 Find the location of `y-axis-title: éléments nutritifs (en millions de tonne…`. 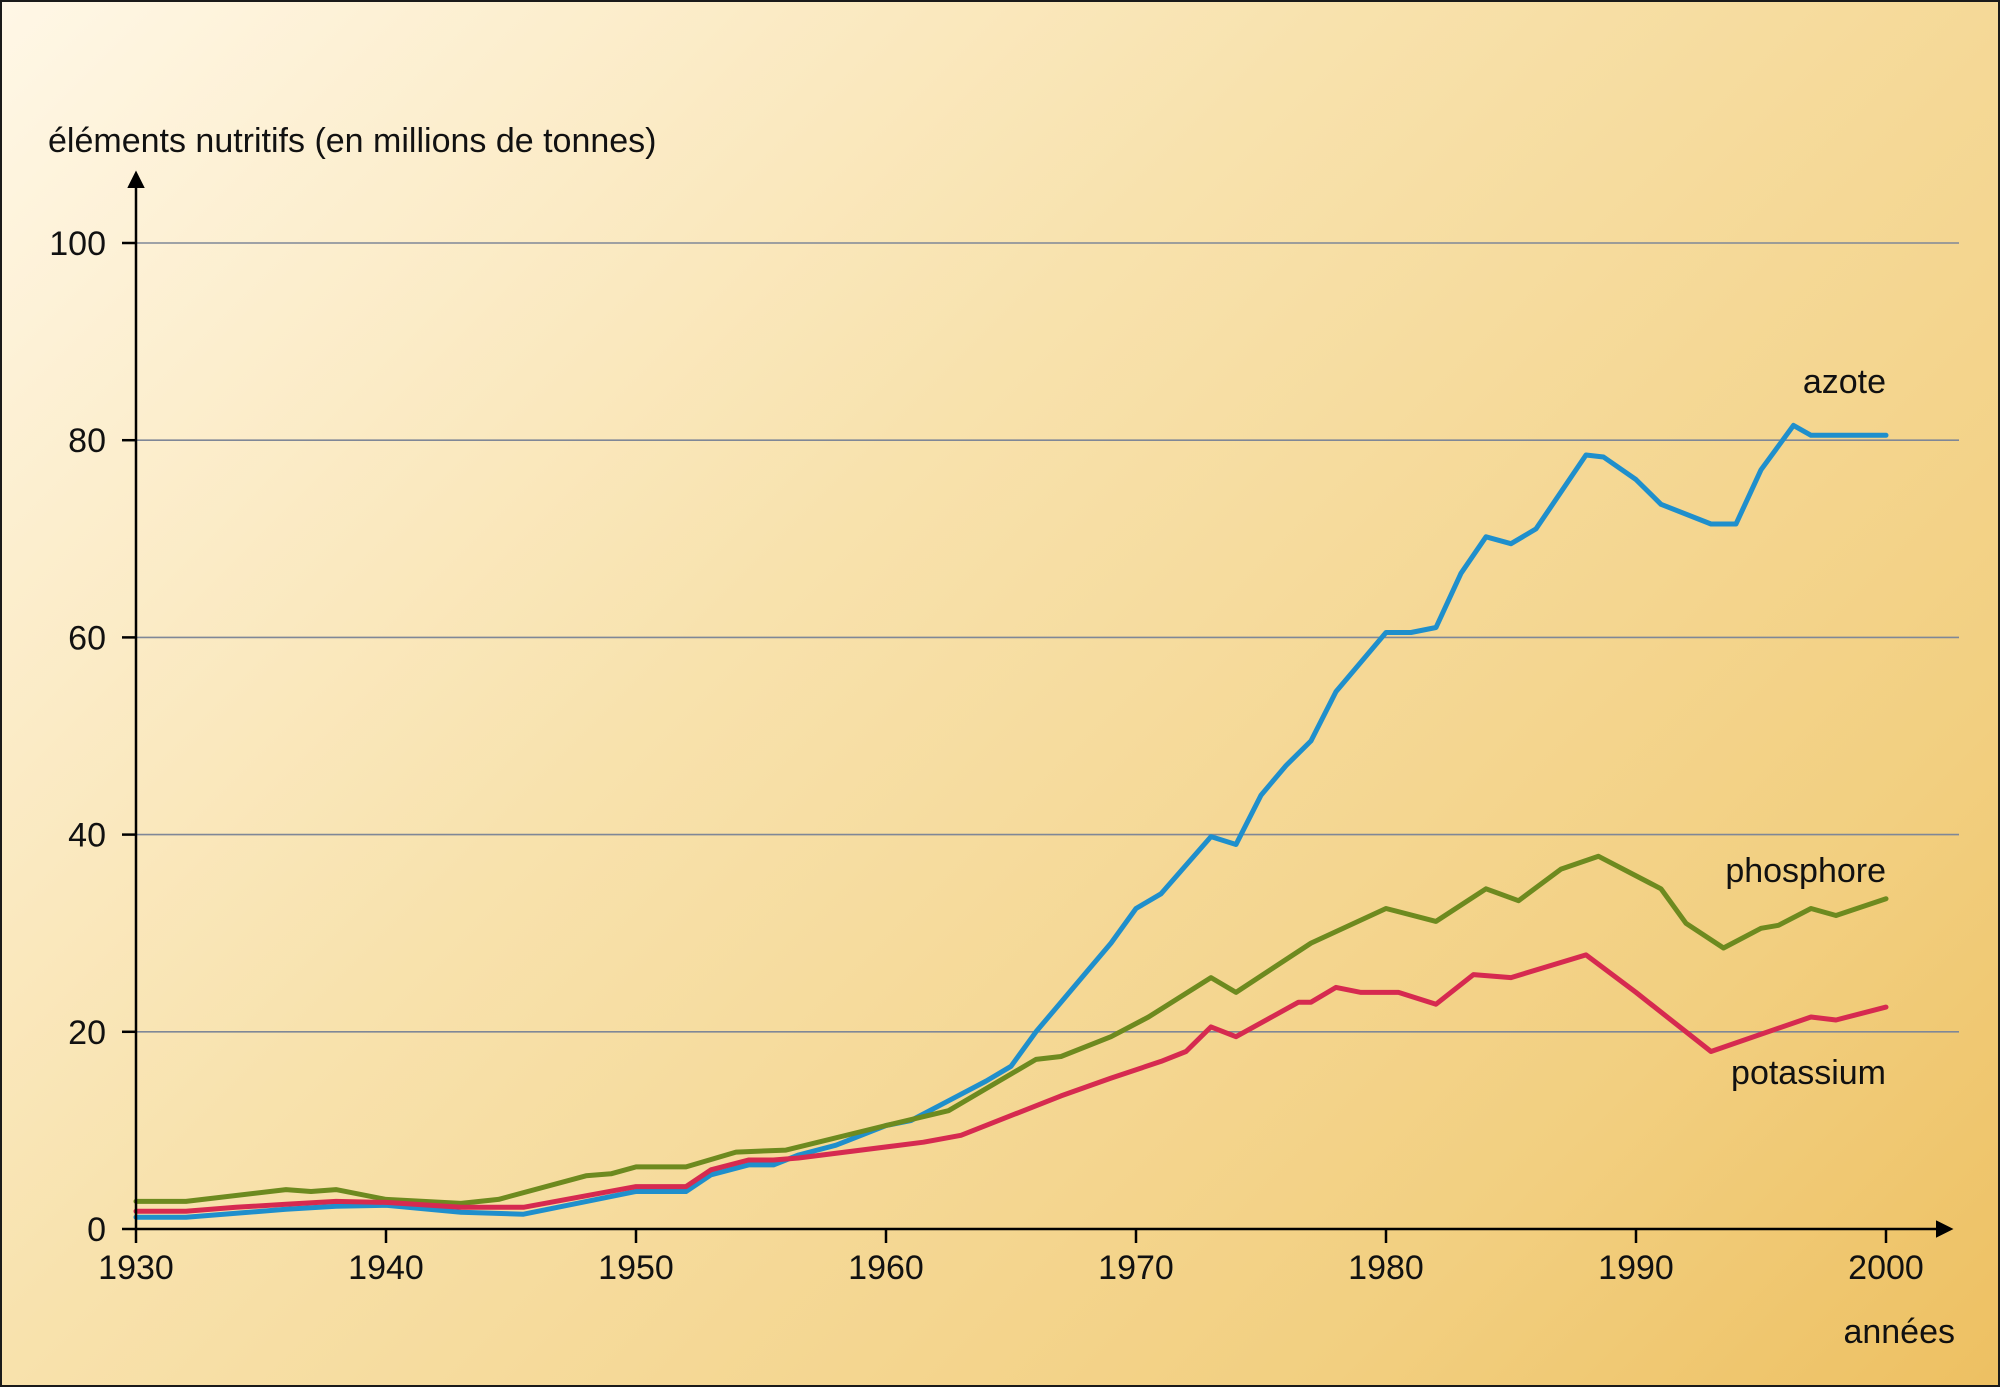

y-axis-title: éléments nutritifs (en millions de tonne… is located at coordinates (352, 141).